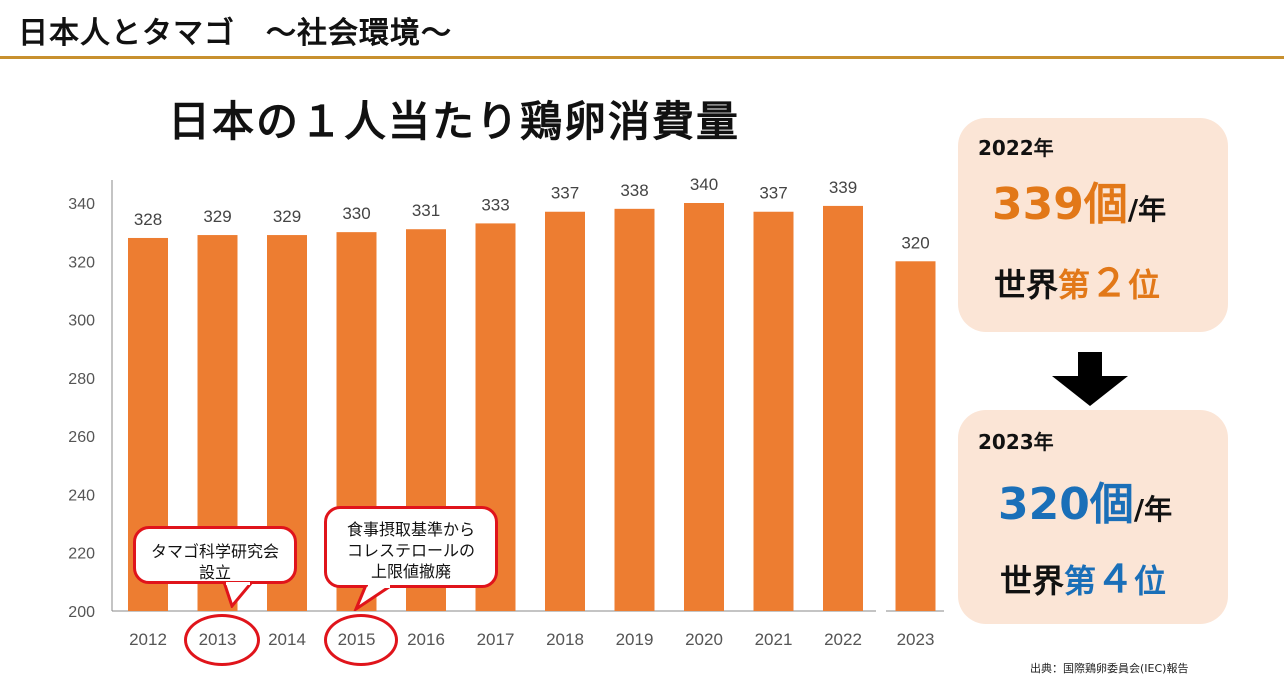 This screenshot has height=683, width=1284. I want to click on y-tick-label-300: 300, so click(81, 321).